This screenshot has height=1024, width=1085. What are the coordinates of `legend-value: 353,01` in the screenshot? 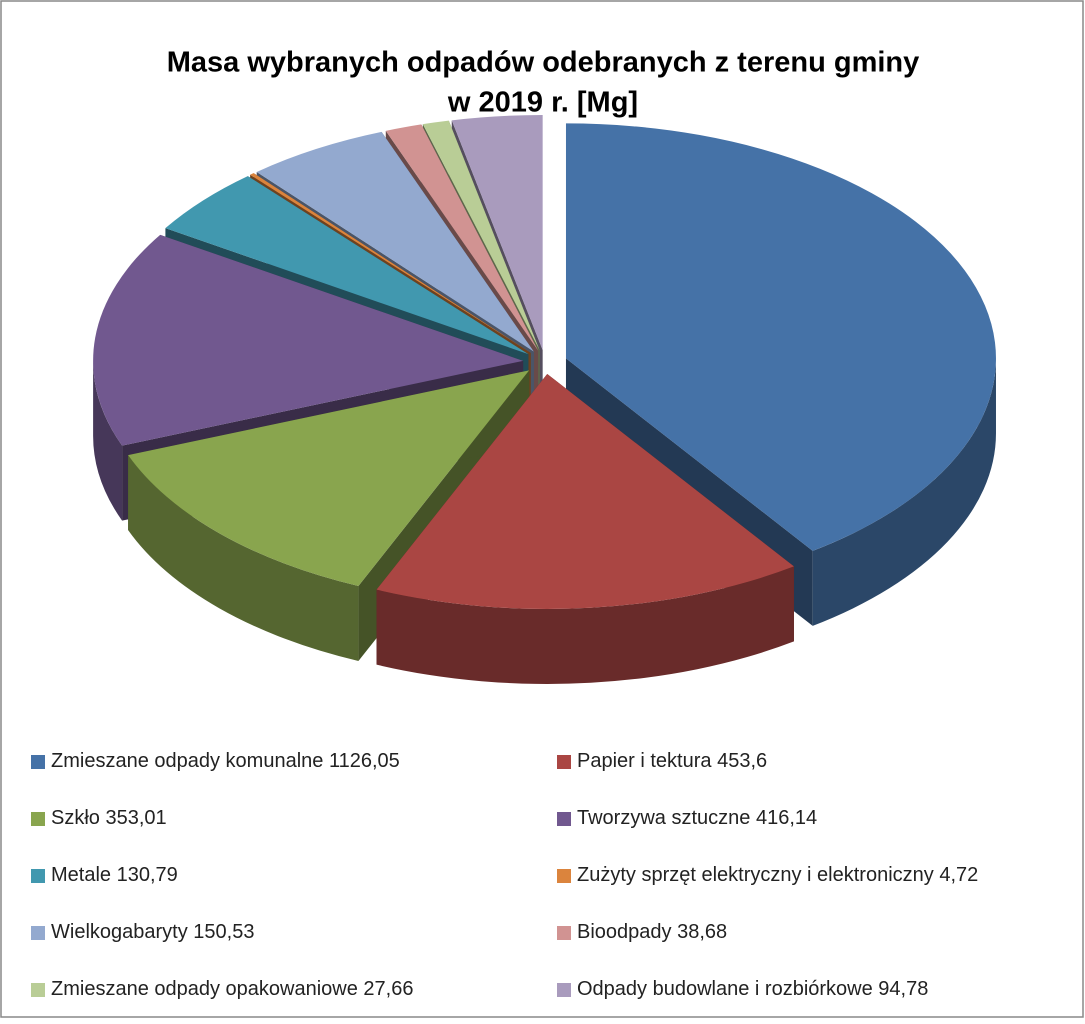 It's located at (135, 818).